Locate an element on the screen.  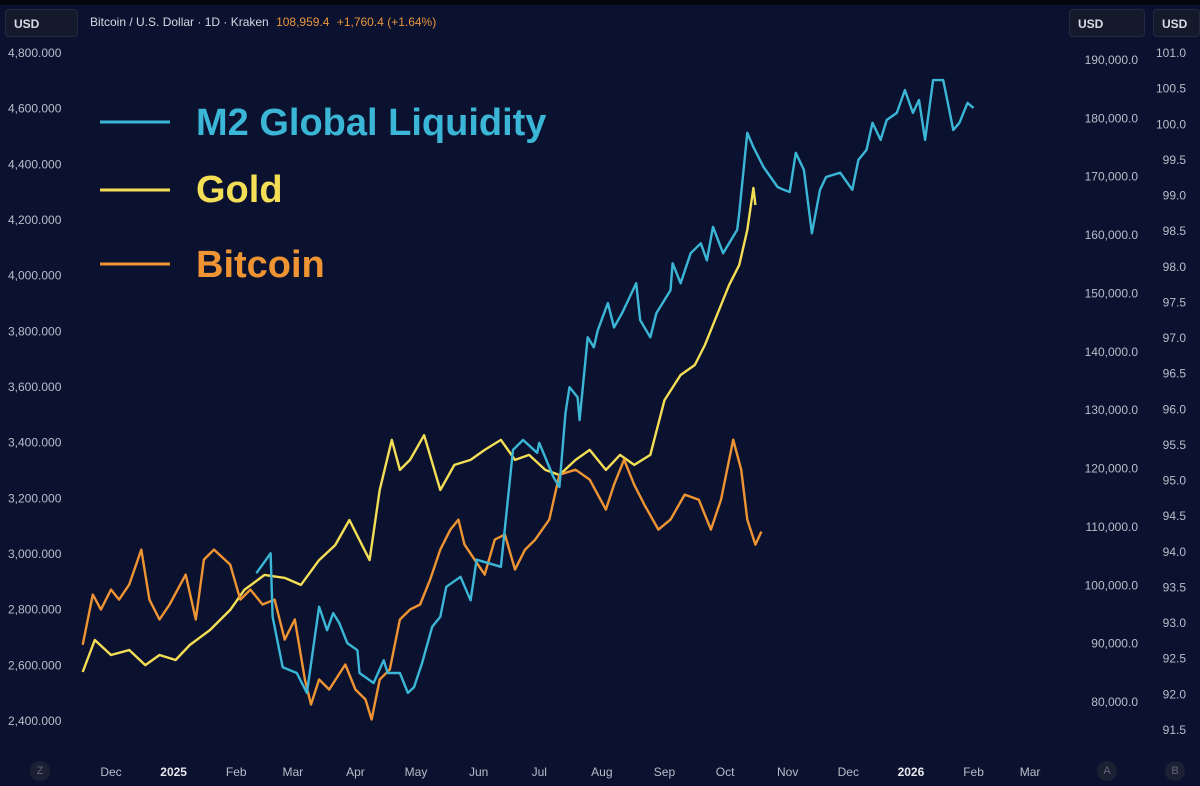
time-tick-label: Jun is located at coordinates (478, 772).